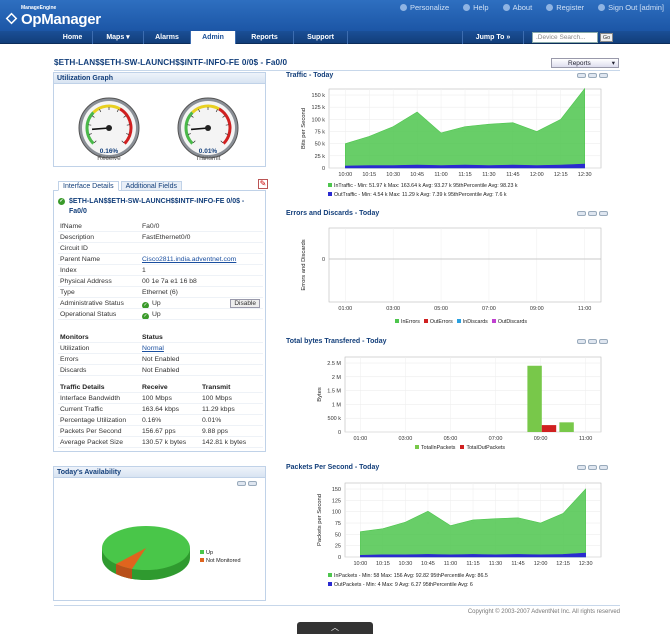 The height and width of the screenshot is (634, 670). What do you see at coordinates (369, 175) in the screenshot?
I see `x-tick-label: 10:15` at bounding box center [369, 175].